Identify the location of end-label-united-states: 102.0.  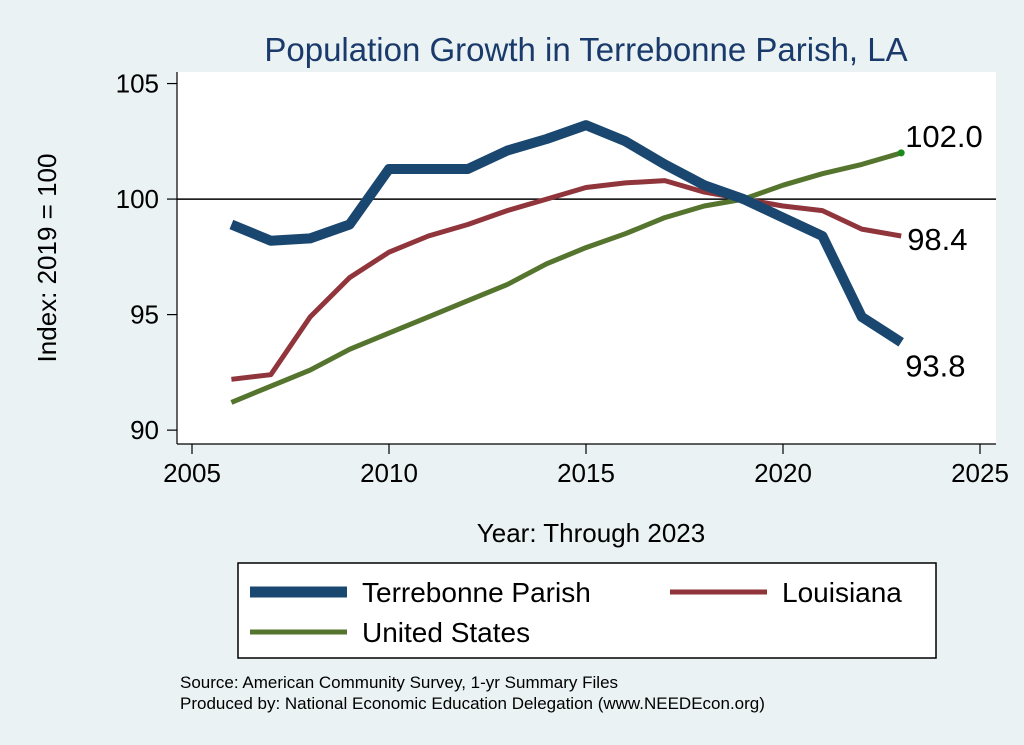
(944, 136).